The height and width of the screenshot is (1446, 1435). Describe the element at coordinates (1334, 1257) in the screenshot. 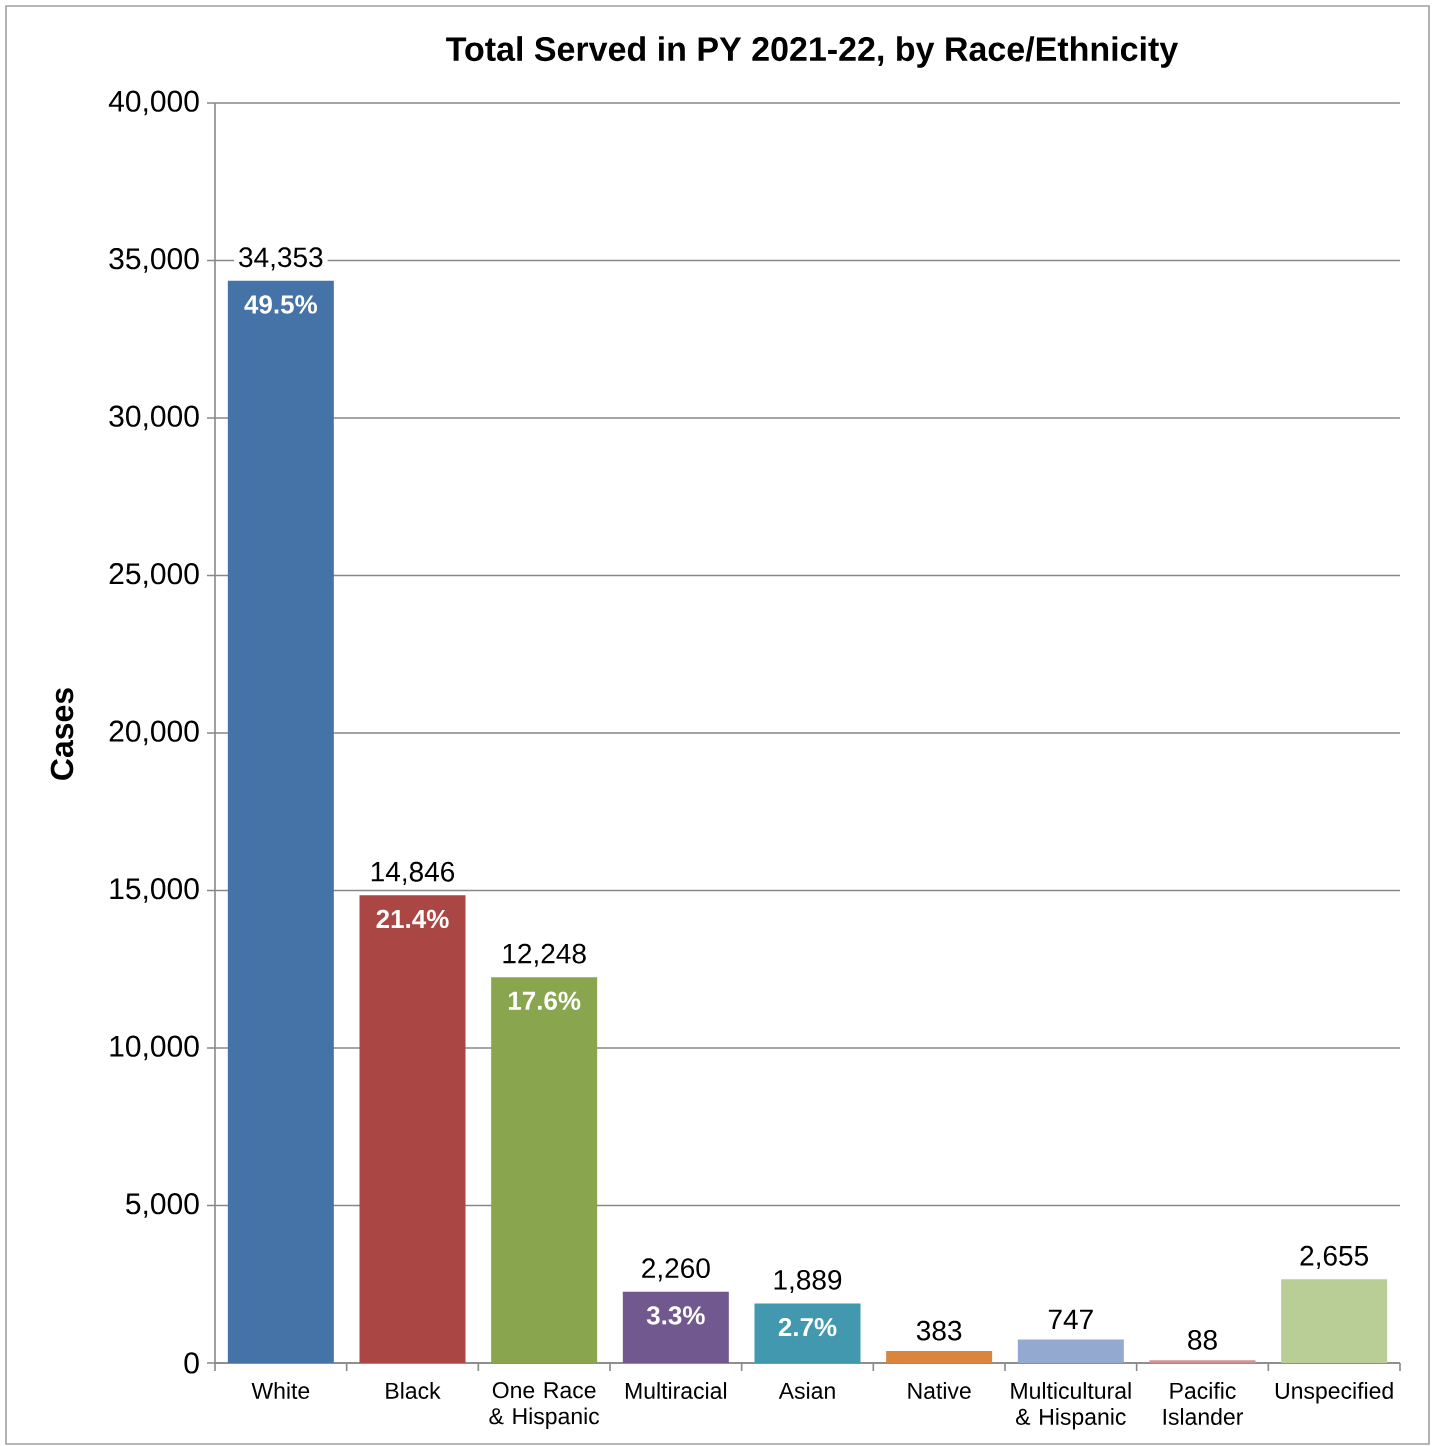

I see `data-label: 2,655` at that location.